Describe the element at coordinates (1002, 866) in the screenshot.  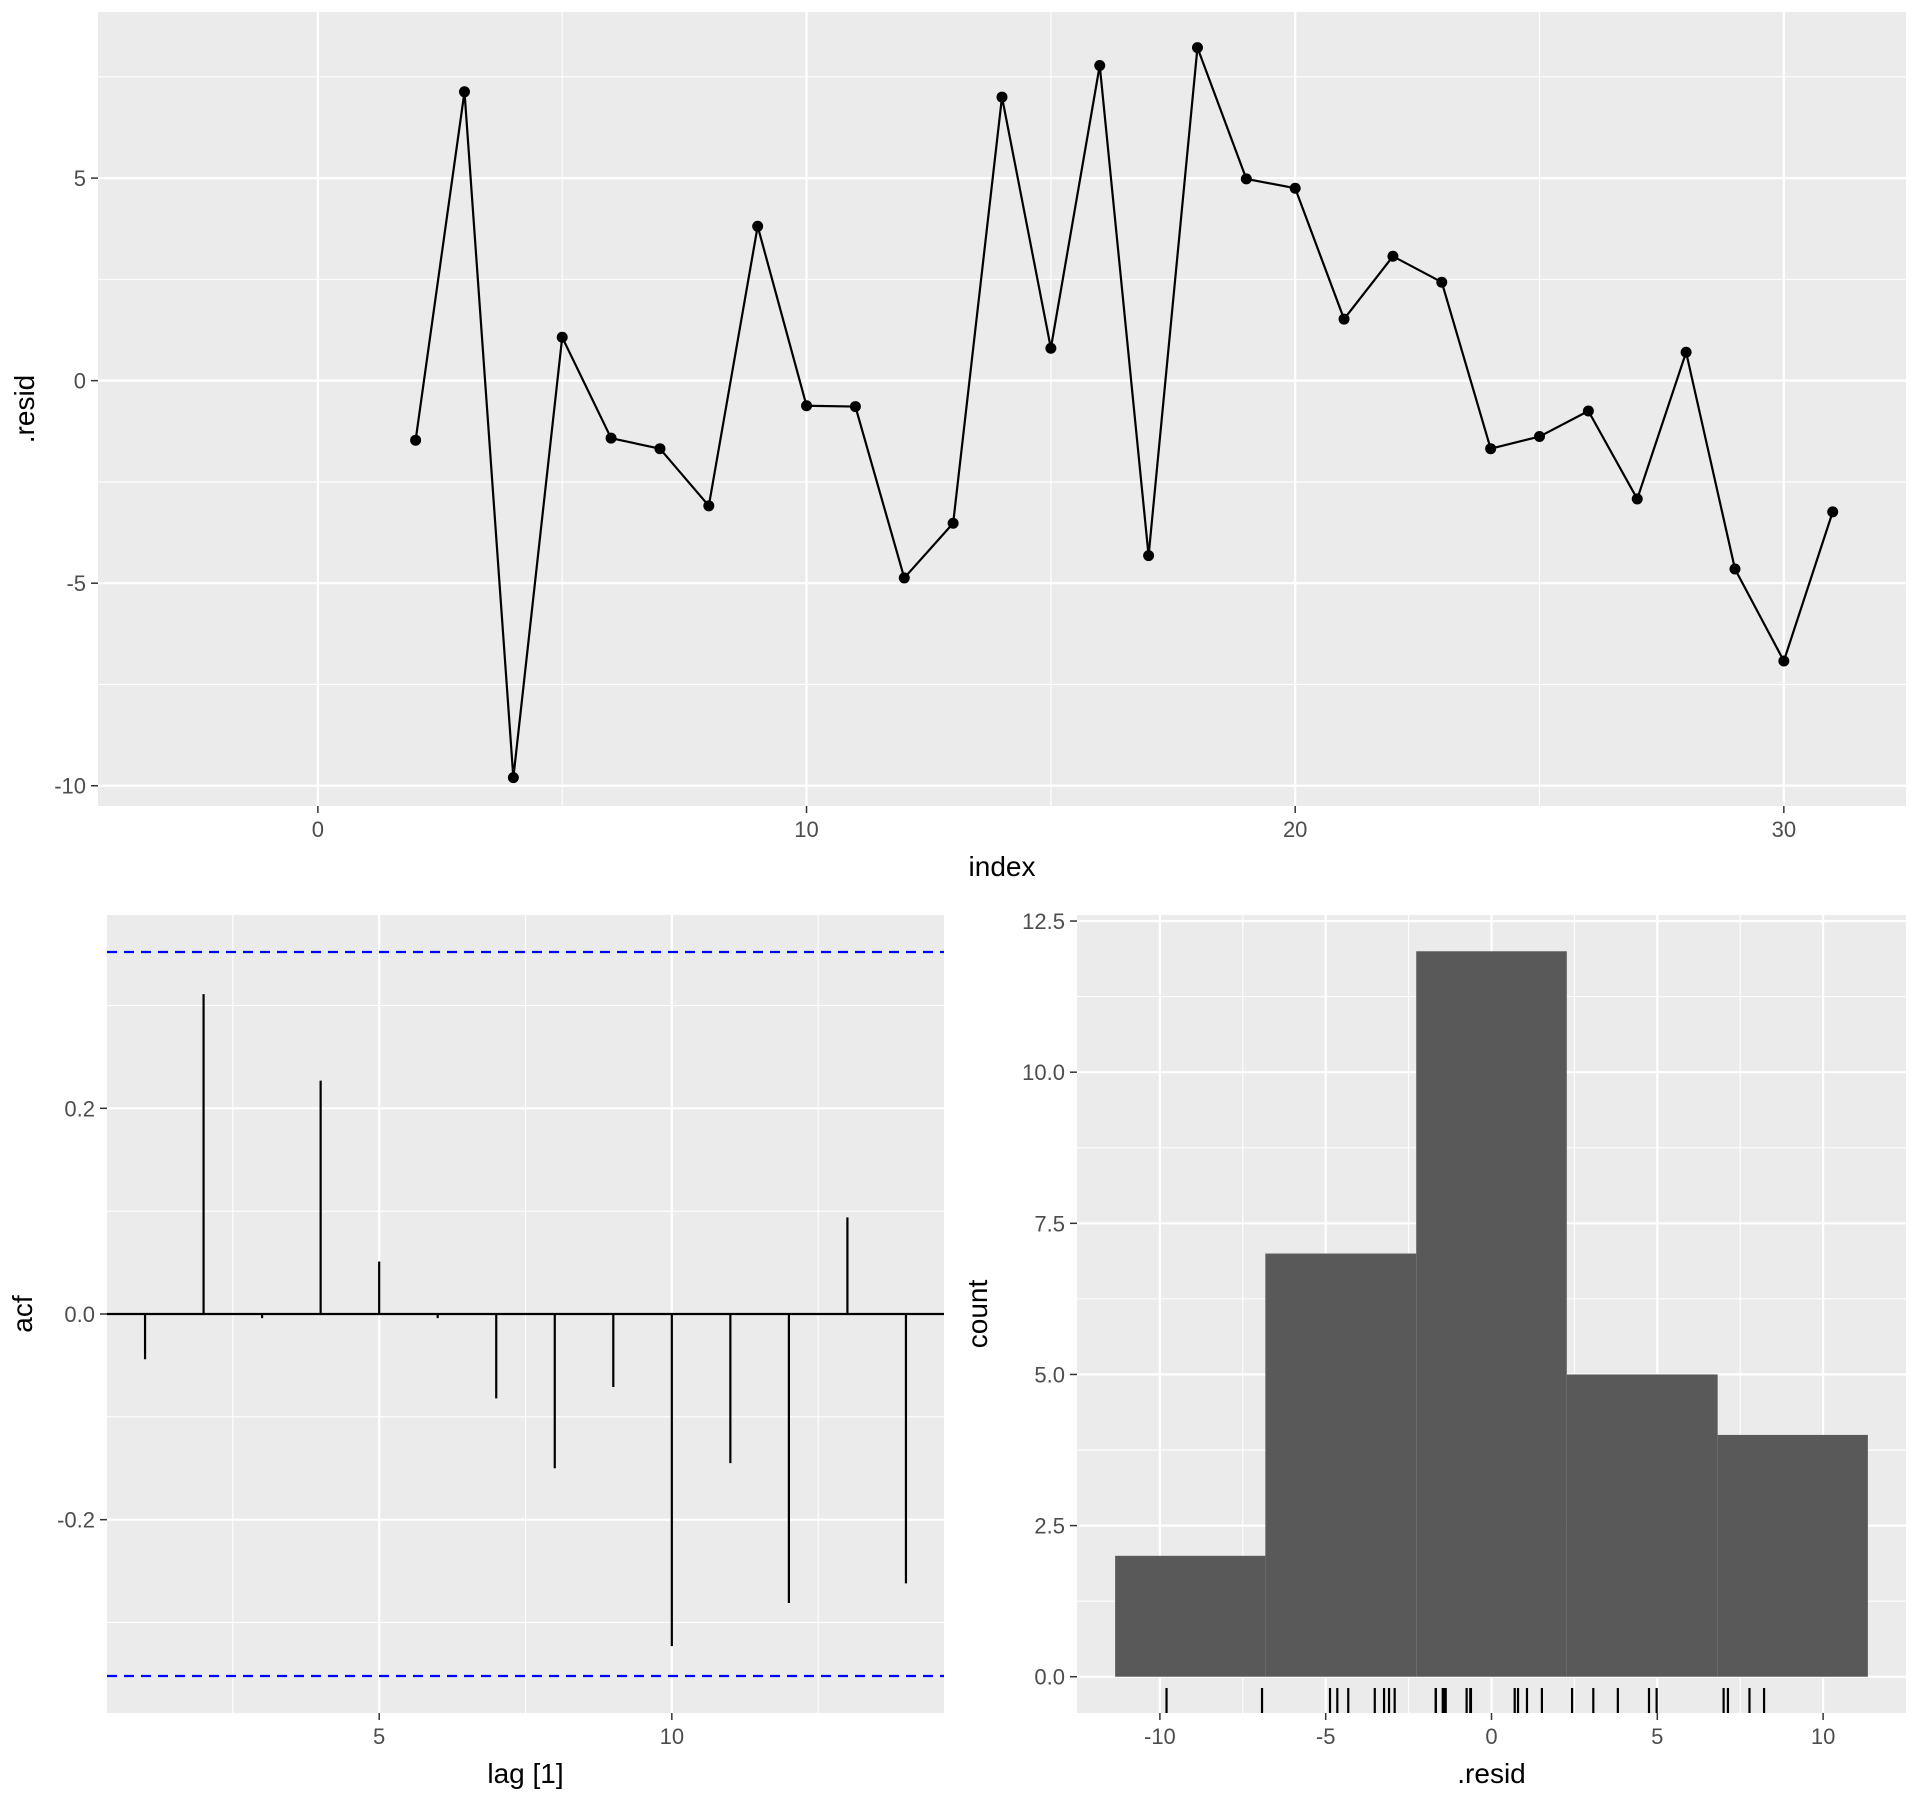
I see `residual-x-axis-title: index` at that location.